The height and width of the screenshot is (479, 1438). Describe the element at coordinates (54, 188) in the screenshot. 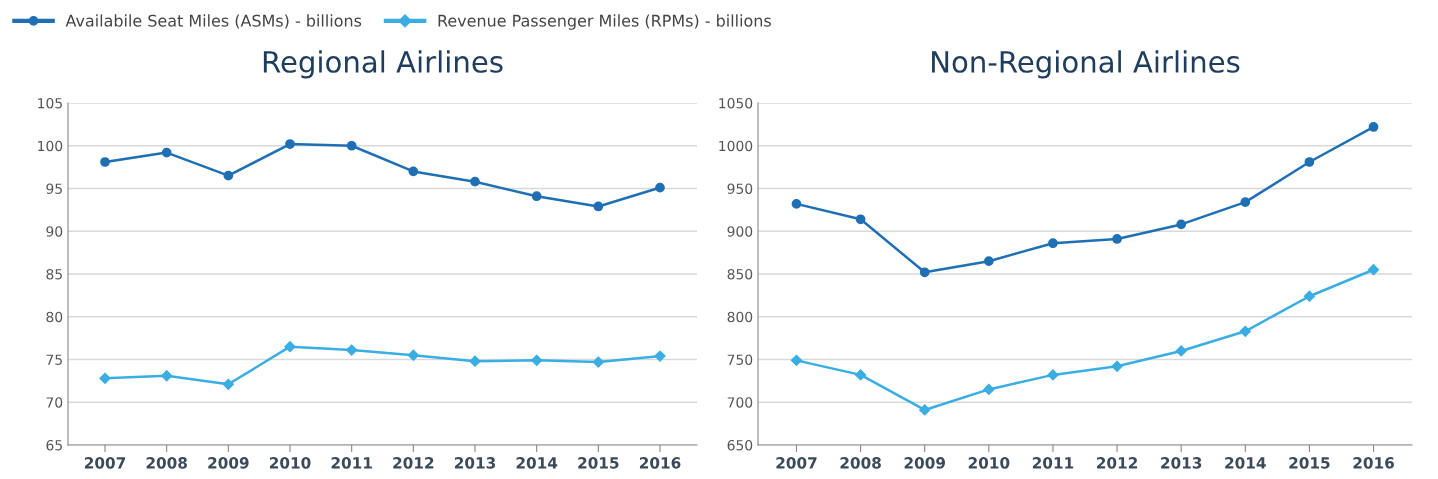

I see `y-tick-label: 95` at that location.